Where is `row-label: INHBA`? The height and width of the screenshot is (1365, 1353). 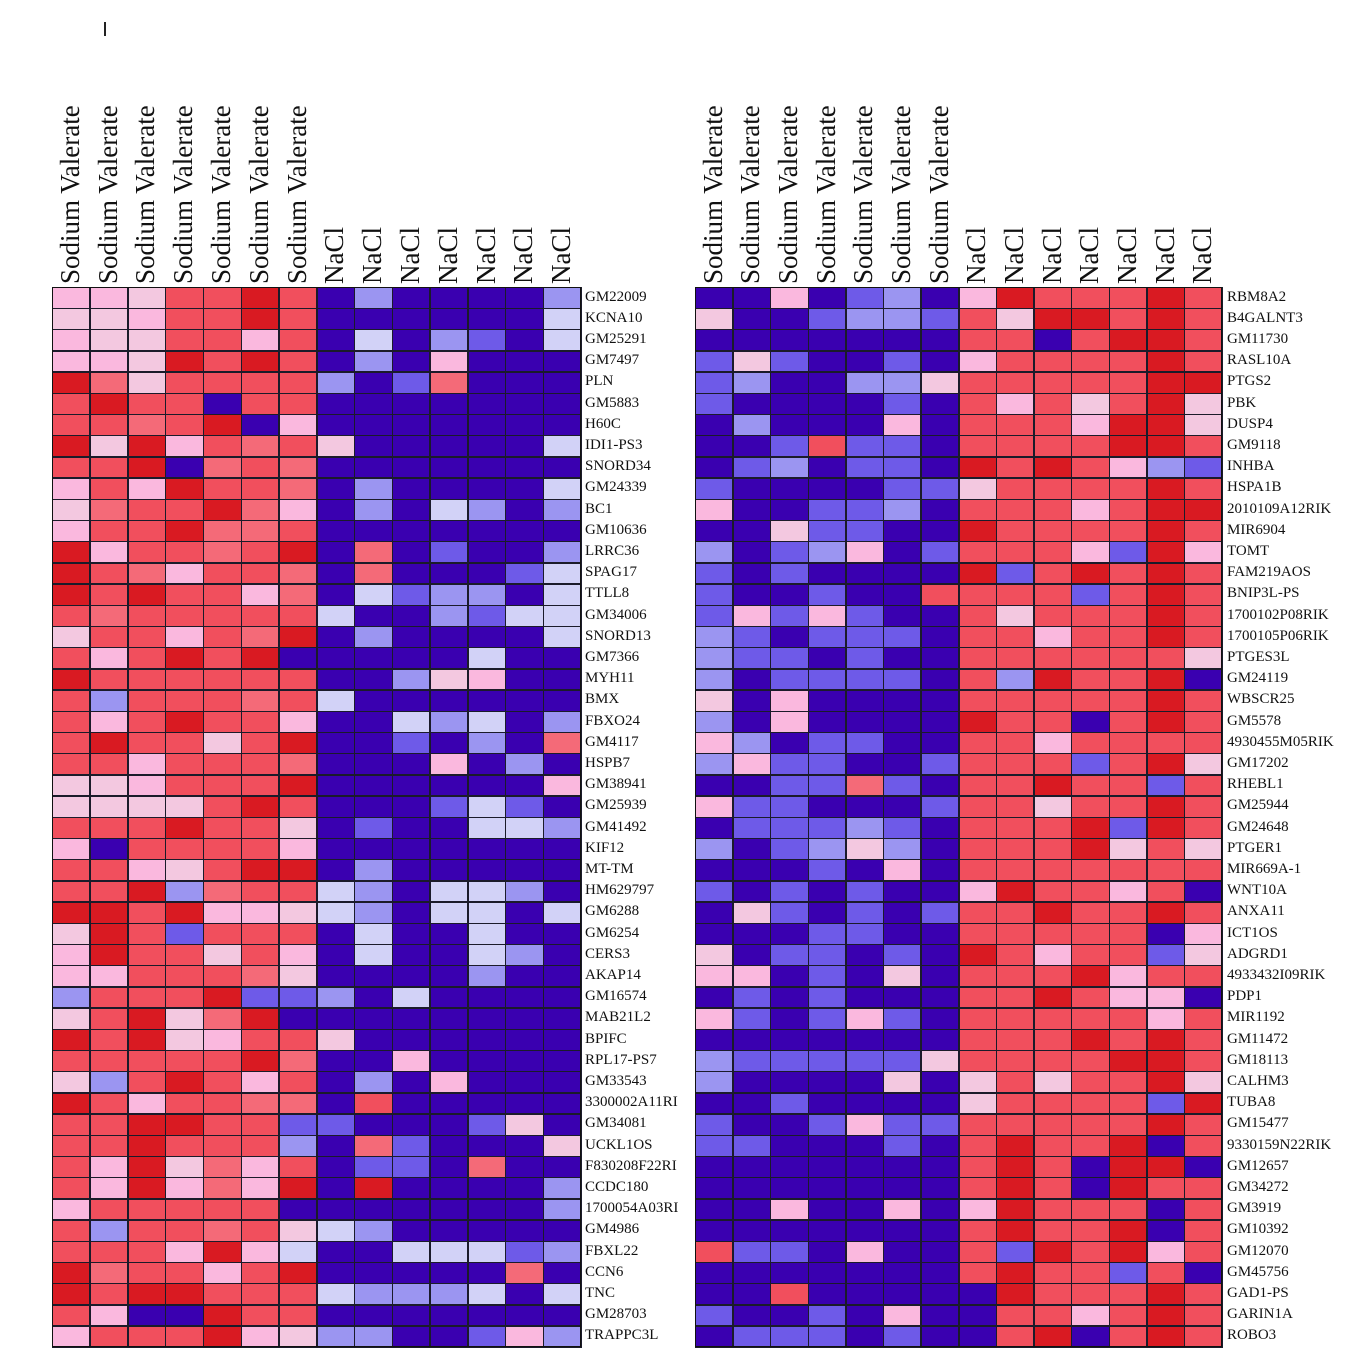 row-label: INHBA is located at coordinates (1251, 466).